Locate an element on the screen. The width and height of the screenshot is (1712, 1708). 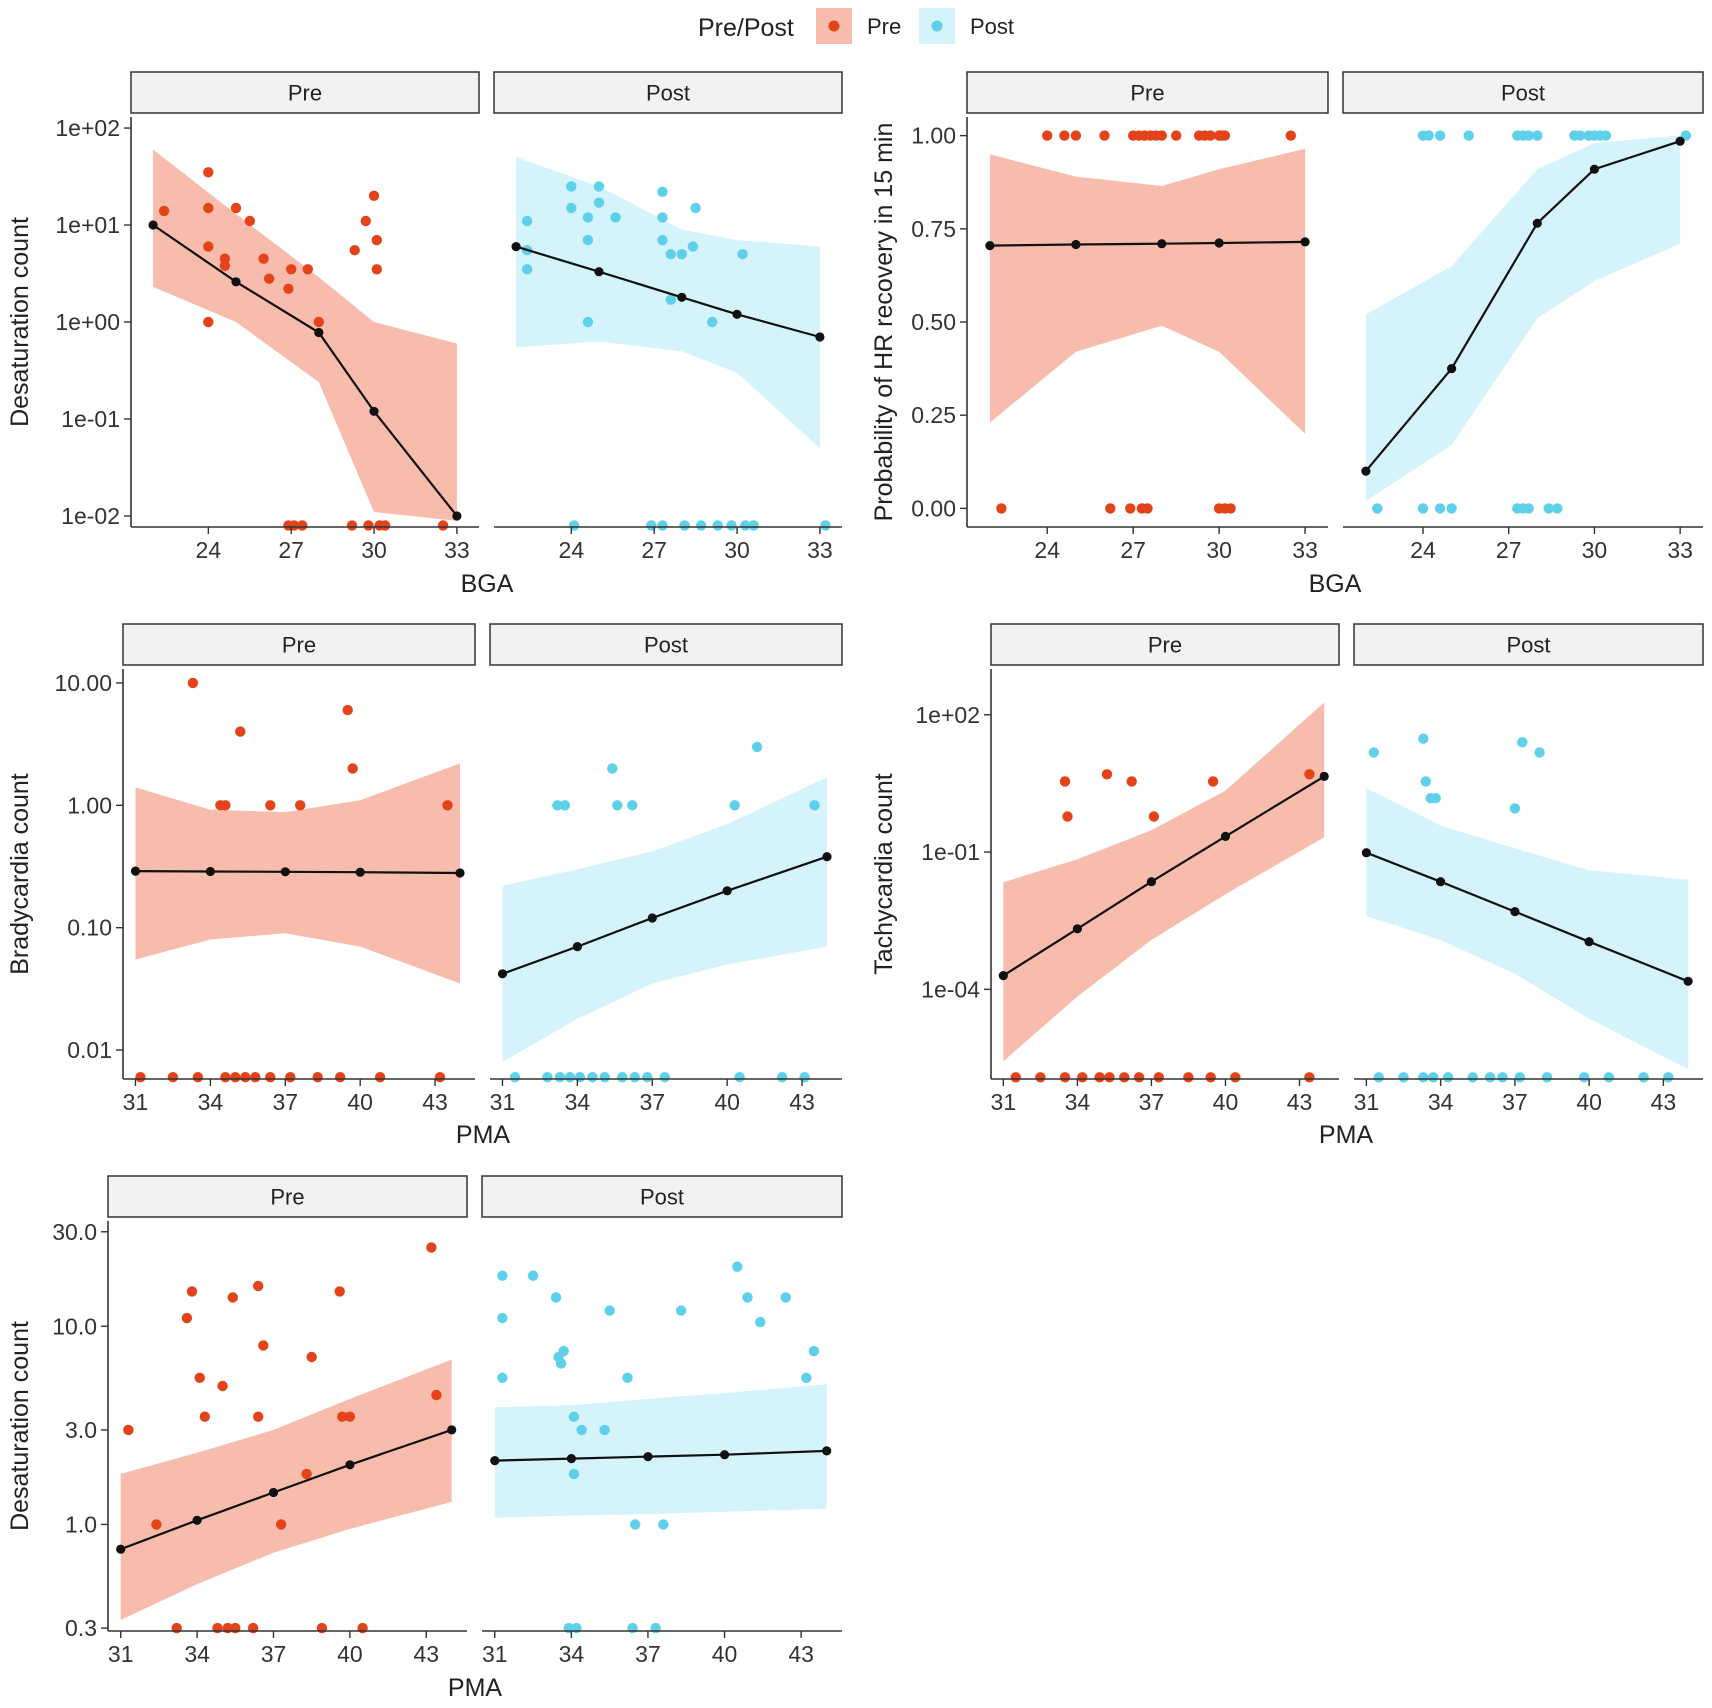
x-tick-label: 24 is located at coordinates (1047, 550).